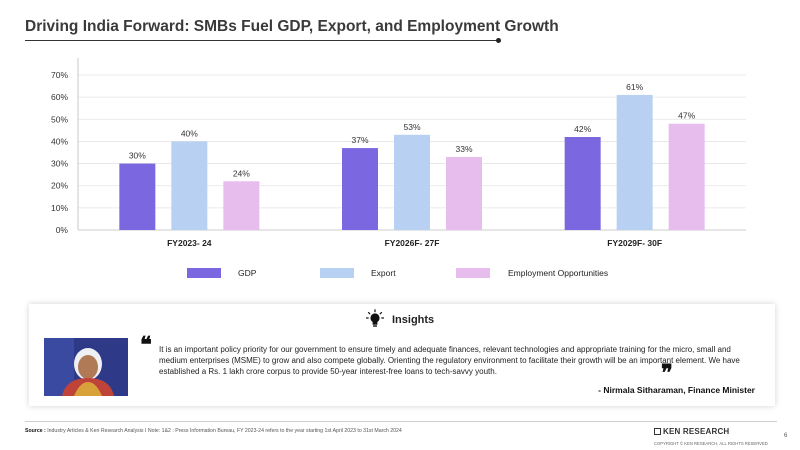 This screenshot has height=450, width=800. Describe the element at coordinates (498, 40) in the screenshot. I see `title-underline-dot` at that location.